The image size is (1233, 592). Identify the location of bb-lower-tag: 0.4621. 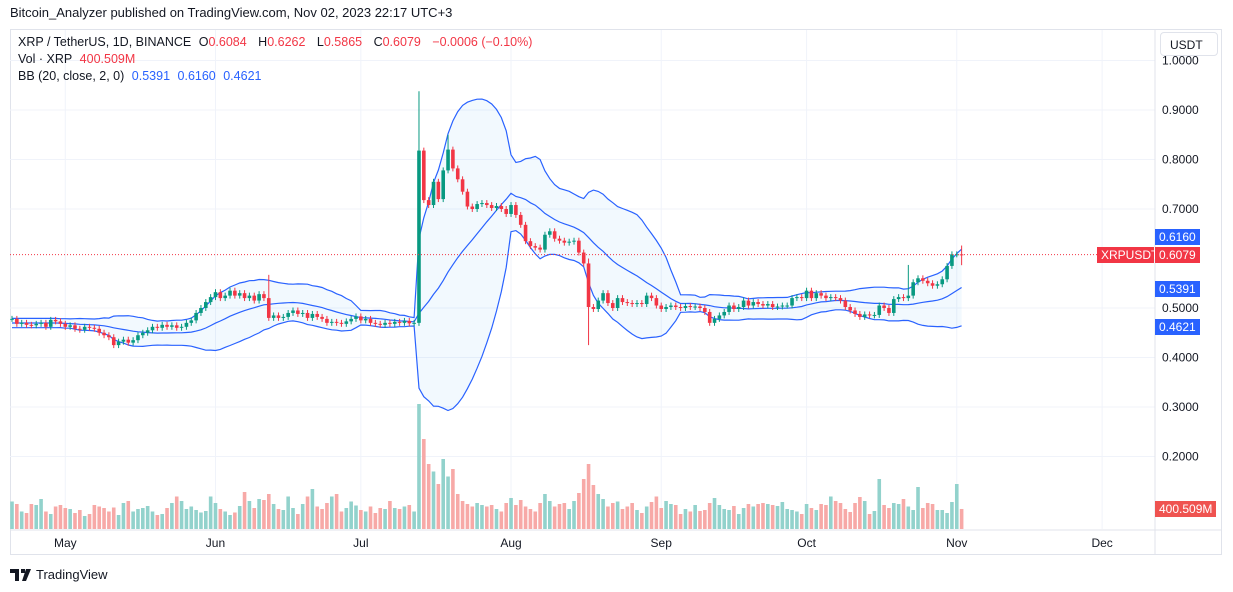
(1177, 327).